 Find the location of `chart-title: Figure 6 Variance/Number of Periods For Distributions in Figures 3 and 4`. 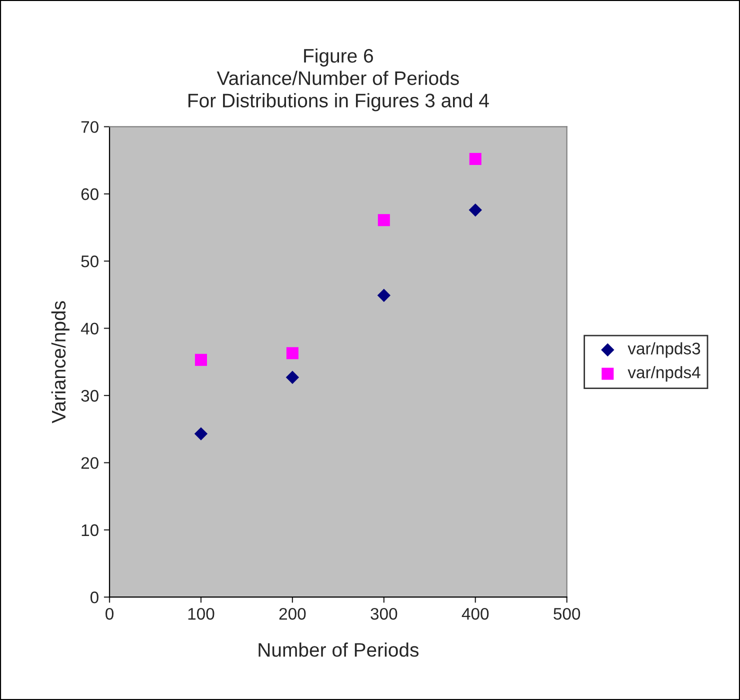

chart-title: Figure 6 Variance/Number of Periods For Distributions in Figures 3 and 4 is located at coordinates (338, 80).